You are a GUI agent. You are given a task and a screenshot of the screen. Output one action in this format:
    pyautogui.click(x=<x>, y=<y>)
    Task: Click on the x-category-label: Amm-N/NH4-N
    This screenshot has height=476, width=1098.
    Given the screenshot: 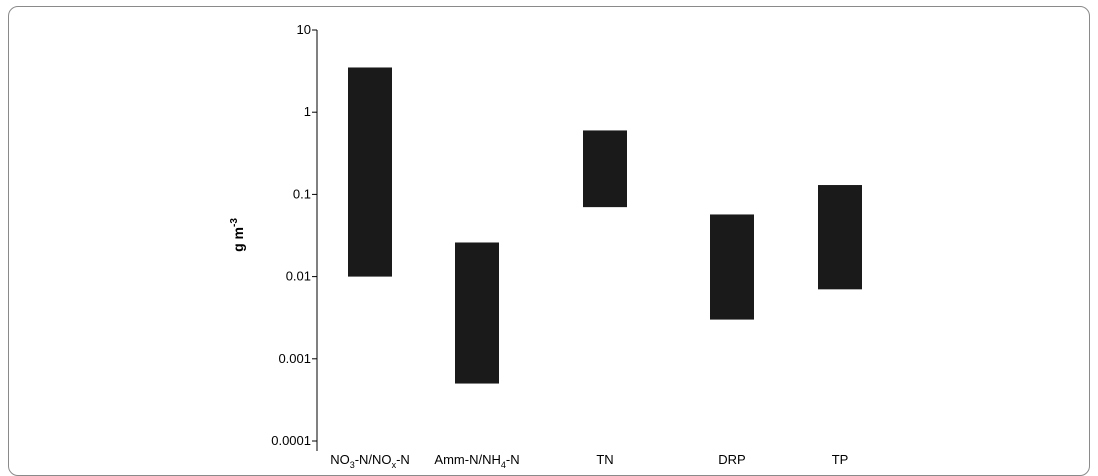 What is the action you would take?
    pyautogui.click(x=476, y=460)
    